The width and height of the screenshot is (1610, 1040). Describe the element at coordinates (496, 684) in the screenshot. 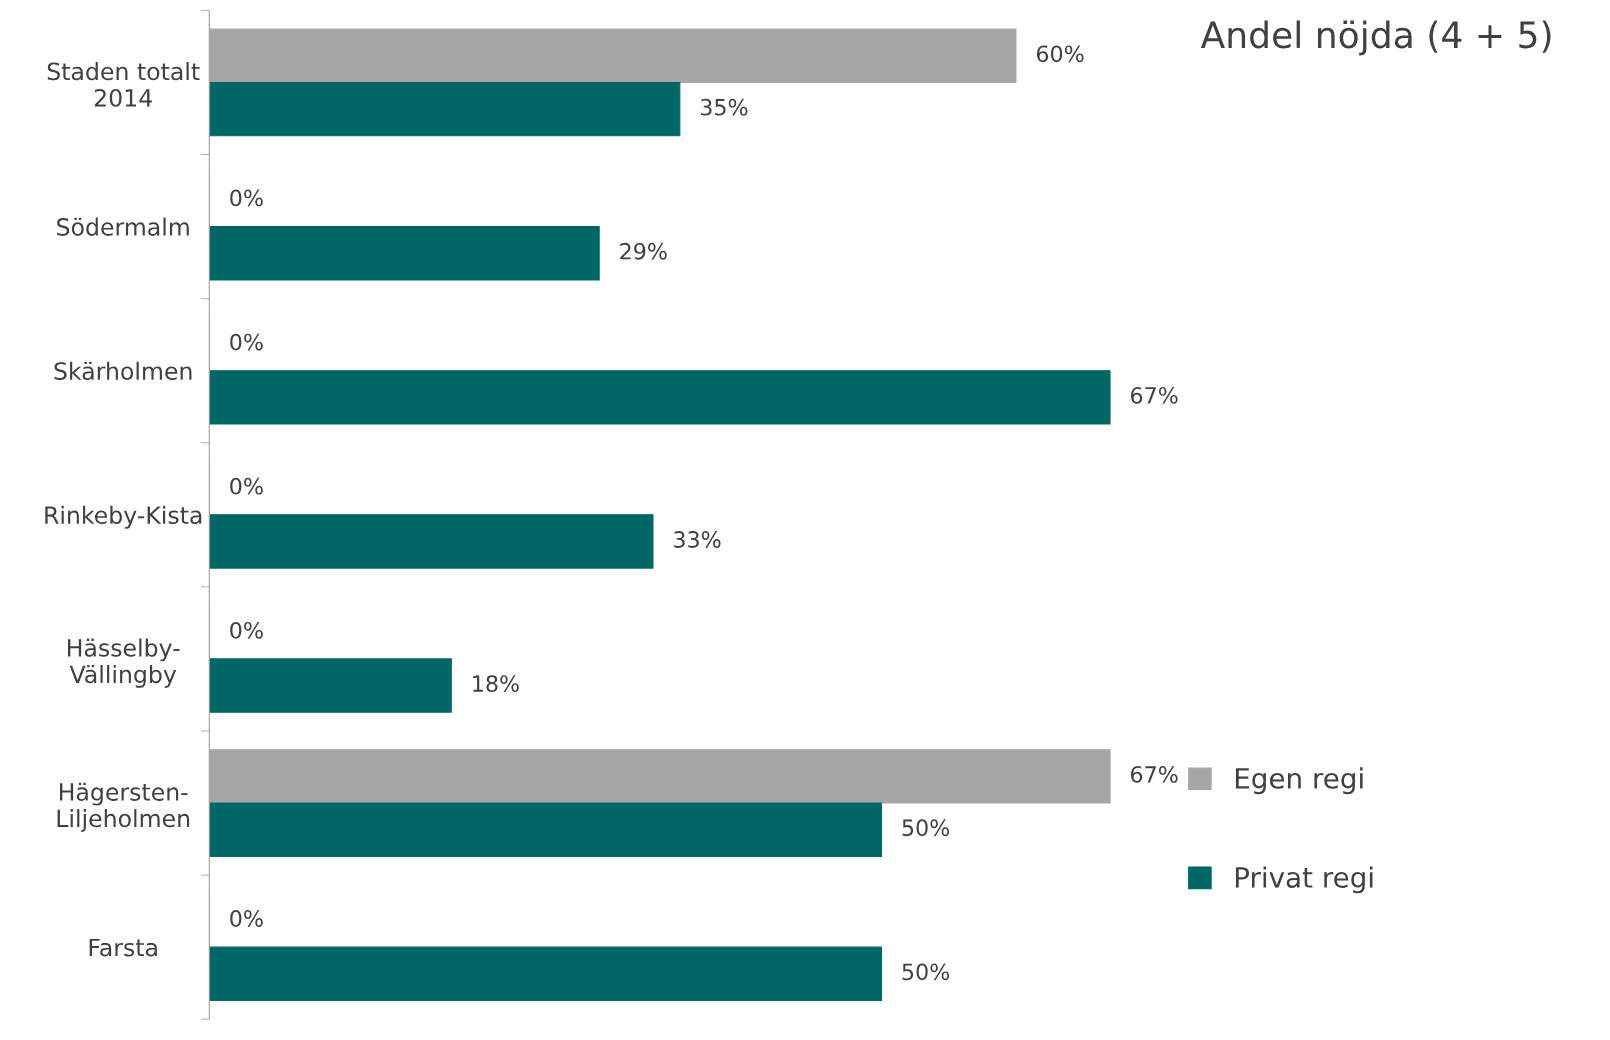

I see `data-label: 18%` at that location.